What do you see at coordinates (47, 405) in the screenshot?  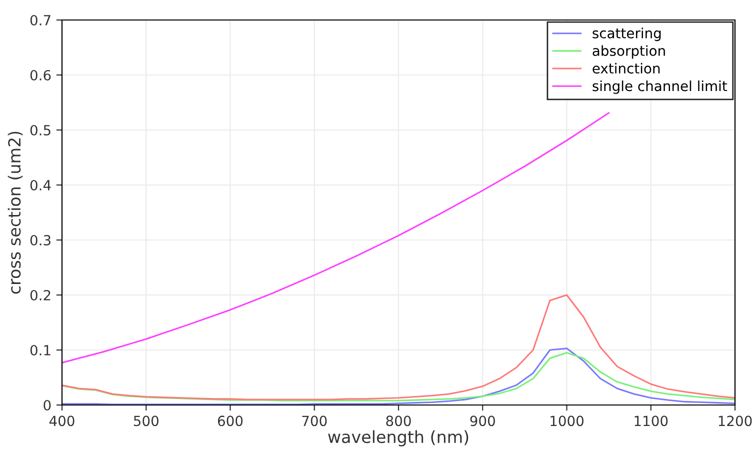 I see `y-tick-label: 0` at bounding box center [47, 405].